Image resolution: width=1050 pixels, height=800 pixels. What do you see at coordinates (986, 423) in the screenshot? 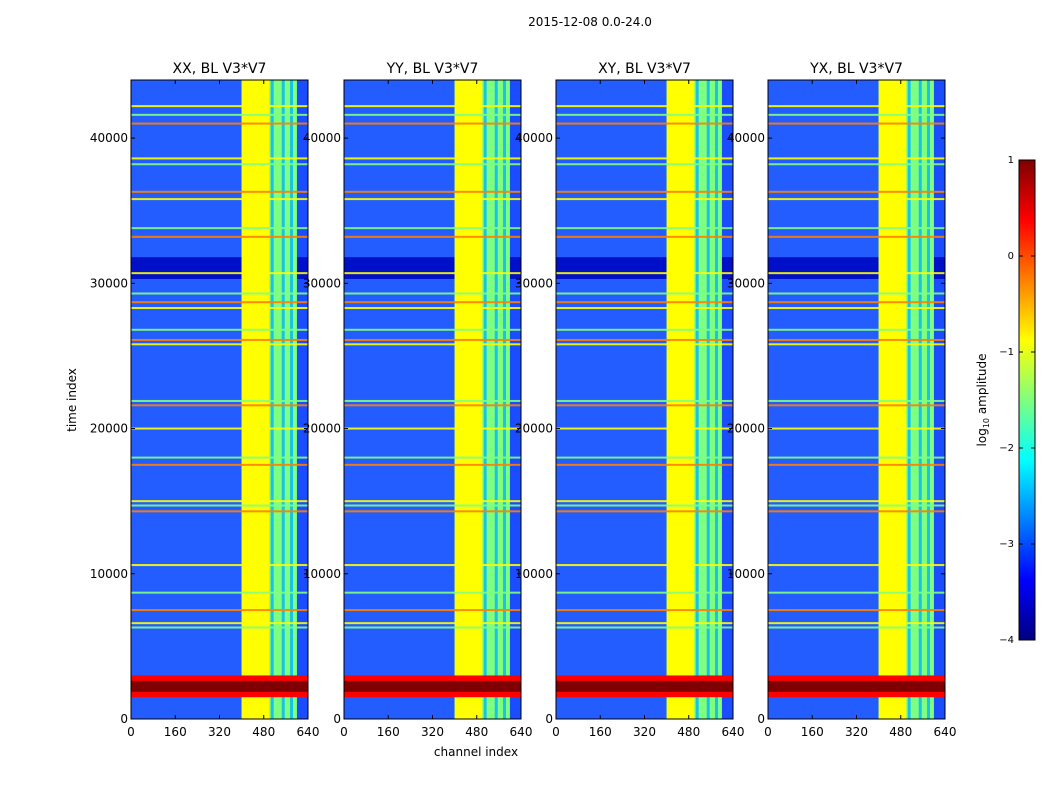
I see `colorbar-label-sub: 10` at bounding box center [986, 423].